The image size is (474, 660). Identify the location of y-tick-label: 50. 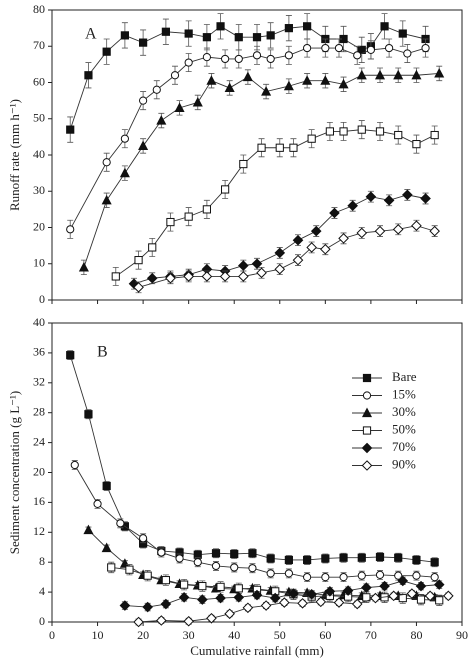
(39, 118).